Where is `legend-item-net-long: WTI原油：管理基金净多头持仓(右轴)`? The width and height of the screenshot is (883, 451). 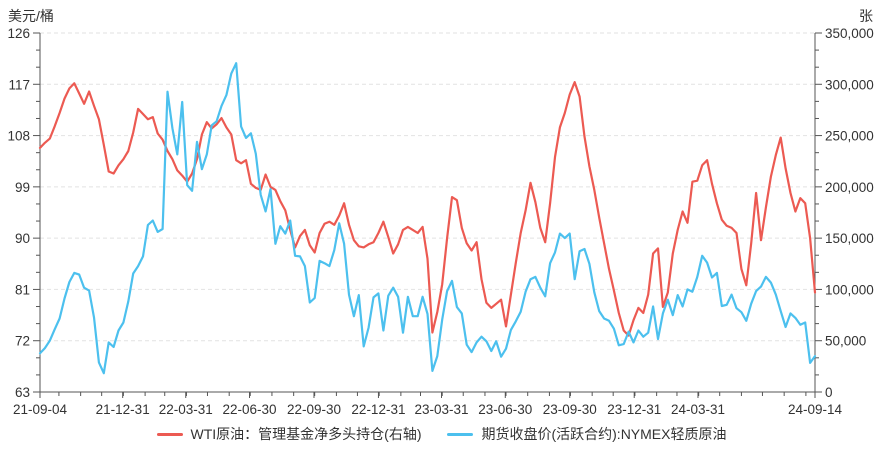 legend-item-net-long: WTI原油：管理基金净多头持仓(右轴) is located at coordinates (289, 434).